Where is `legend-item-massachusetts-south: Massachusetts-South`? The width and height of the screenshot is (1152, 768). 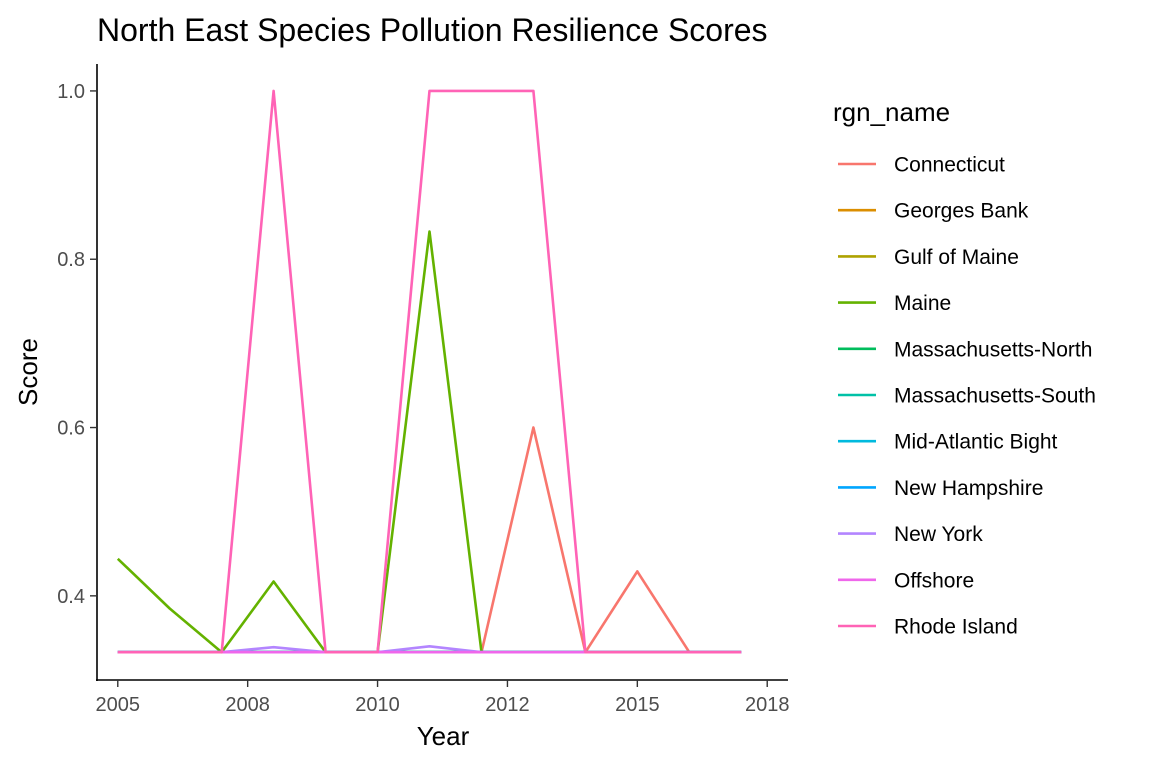
legend-item-massachusetts-south: Massachusetts-South is located at coordinates (967, 396).